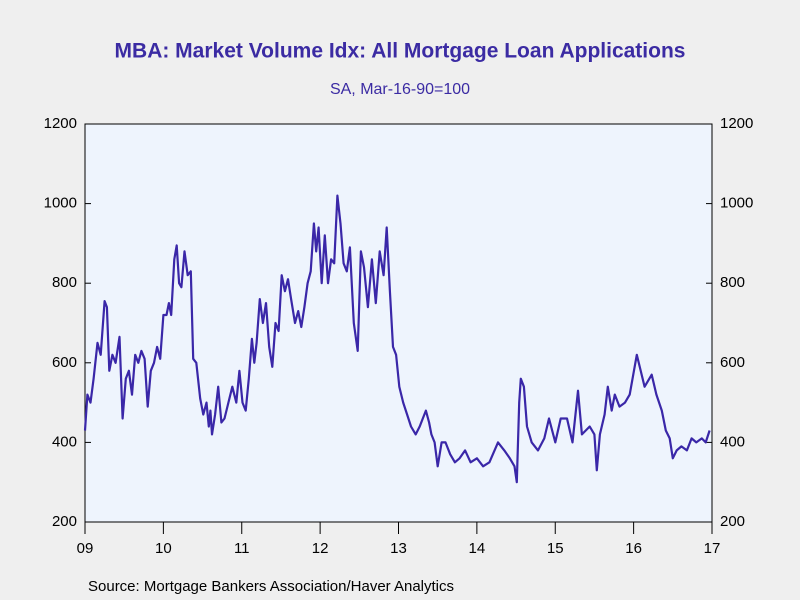 Image resolution: width=800 pixels, height=600 pixels. What do you see at coordinates (64, 521) in the screenshot?
I see `y-tick-label: 200` at bounding box center [64, 521].